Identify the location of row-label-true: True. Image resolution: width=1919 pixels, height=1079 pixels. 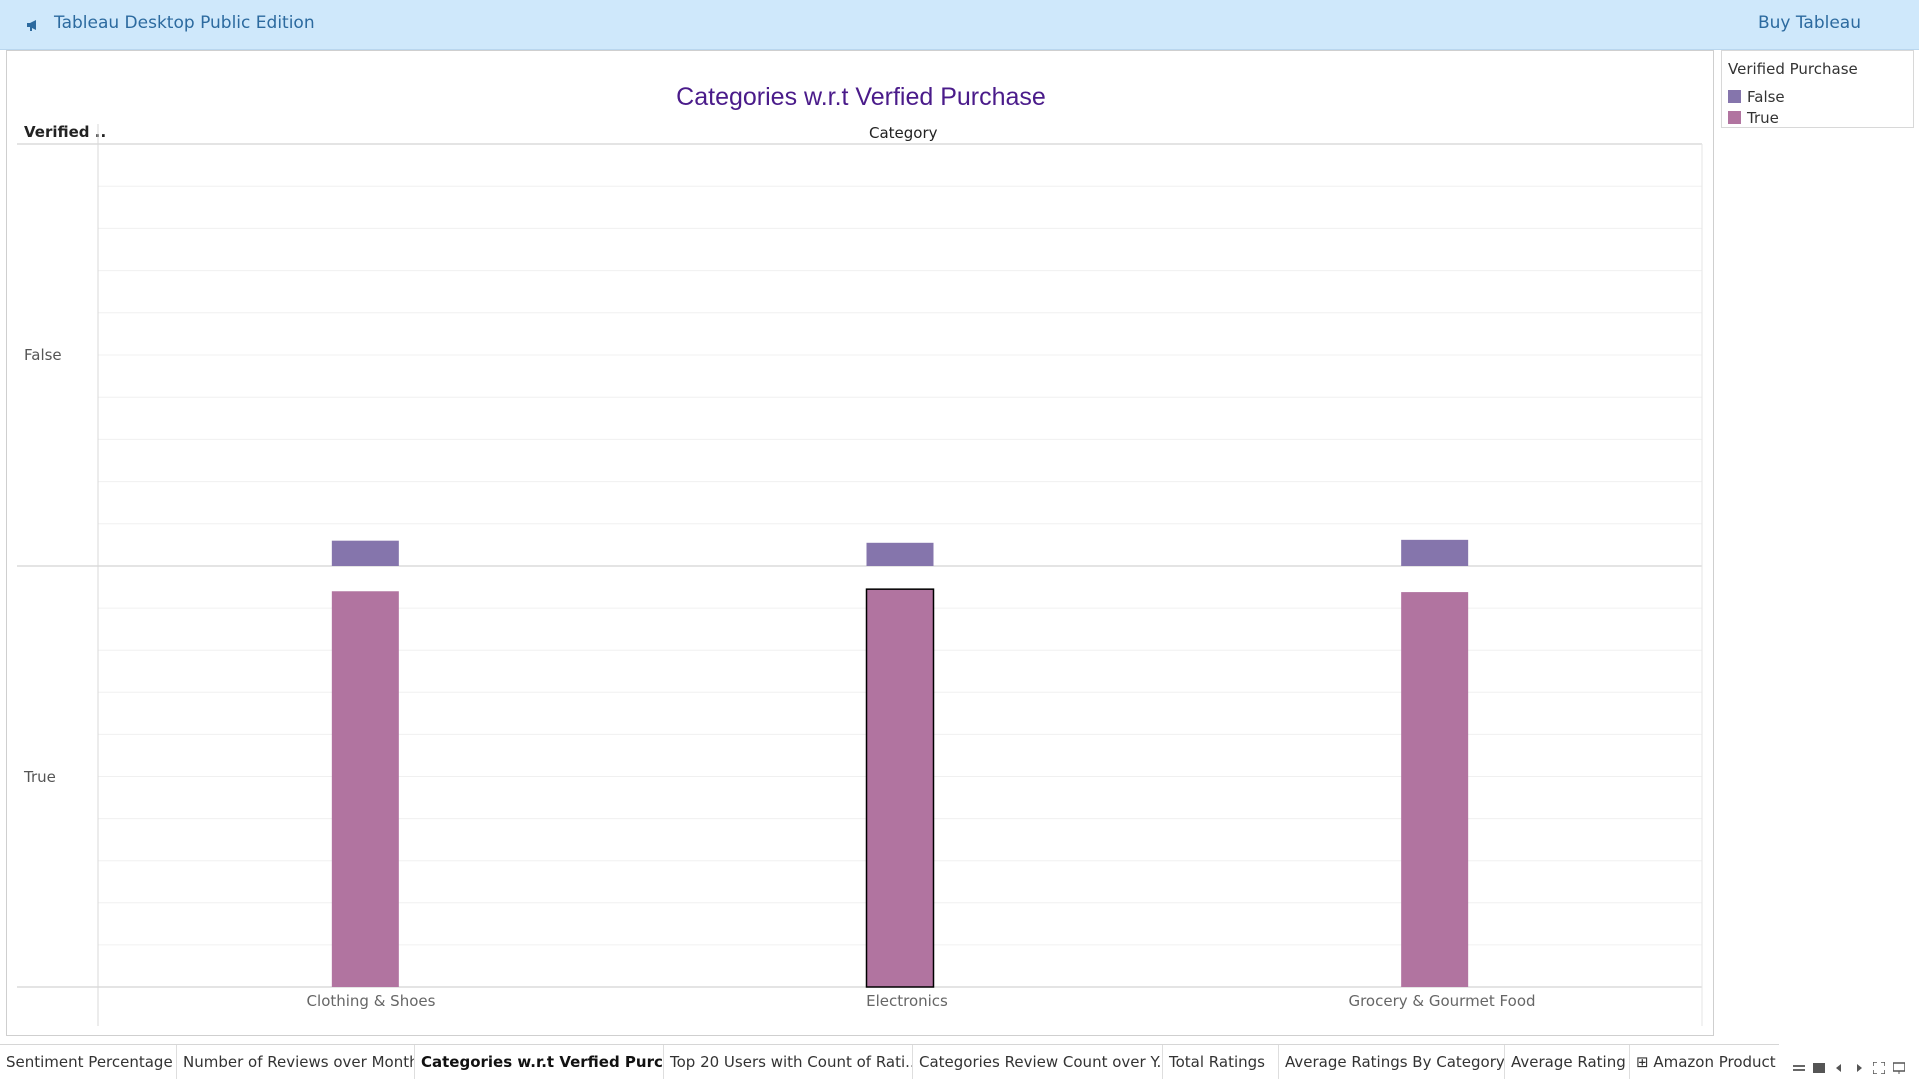
(40, 777).